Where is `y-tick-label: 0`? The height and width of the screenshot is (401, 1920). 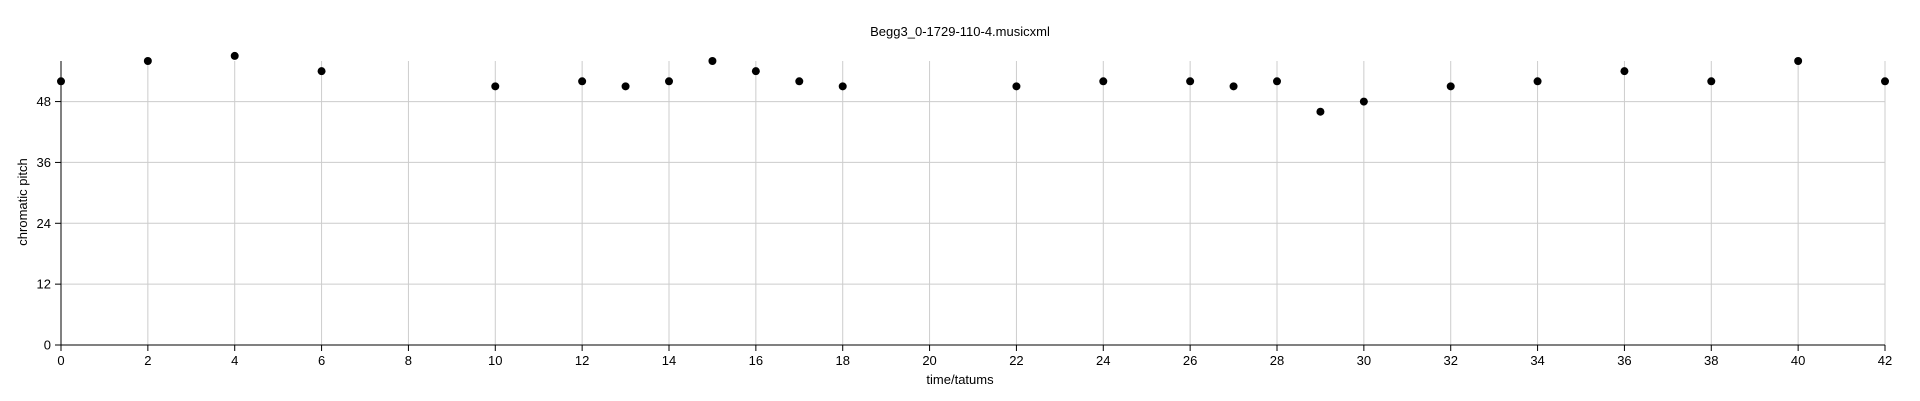
y-tick-label: 0 is located at coordinates (47, 345).